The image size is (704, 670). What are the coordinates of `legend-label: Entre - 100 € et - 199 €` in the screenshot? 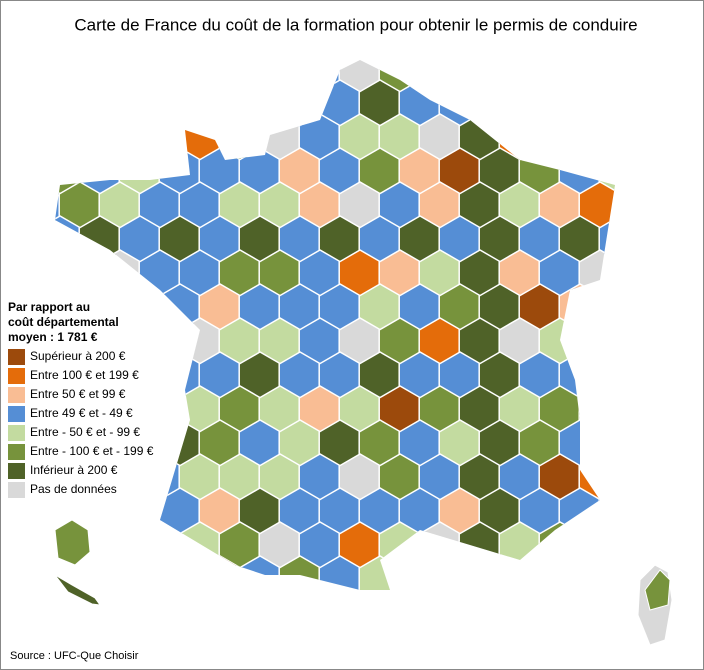 It's located at (92, 451).